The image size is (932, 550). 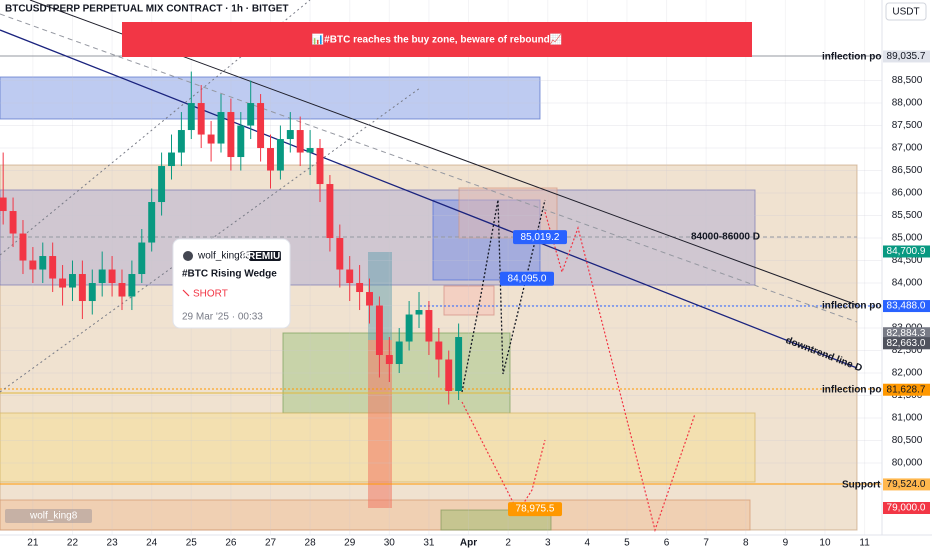 What do you see at coordinates (907, 440) in the screenshot?
I see `y-tick-label: 80,500` at bounding box center [907, 440].